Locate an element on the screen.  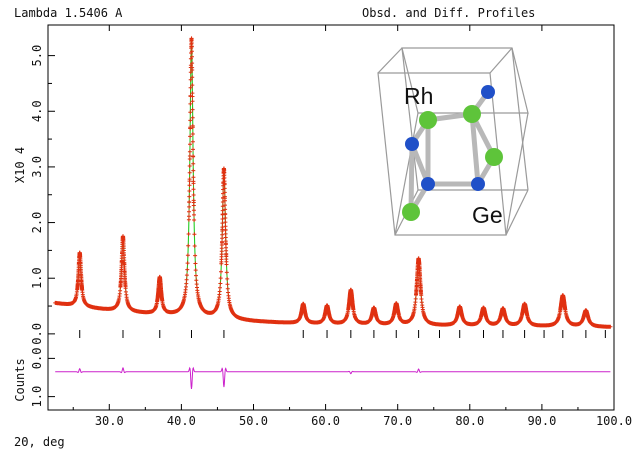
y-tick-label: 1.0 is located at coordinates (37, 278).